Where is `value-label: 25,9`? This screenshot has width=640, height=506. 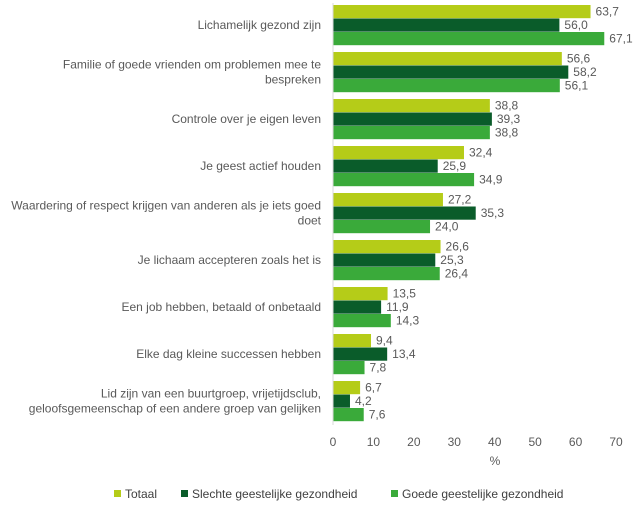
value-label: 25,9 is located at coordinates (455, 166).